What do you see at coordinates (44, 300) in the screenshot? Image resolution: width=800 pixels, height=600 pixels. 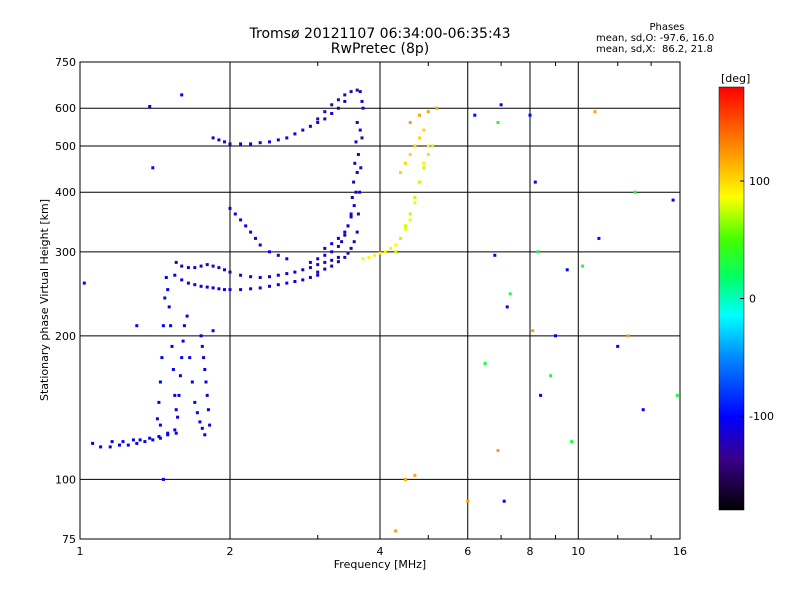 I see `y-axis-label: Stationary phase Virtual Height [km]` at bounding box center [44, 300].